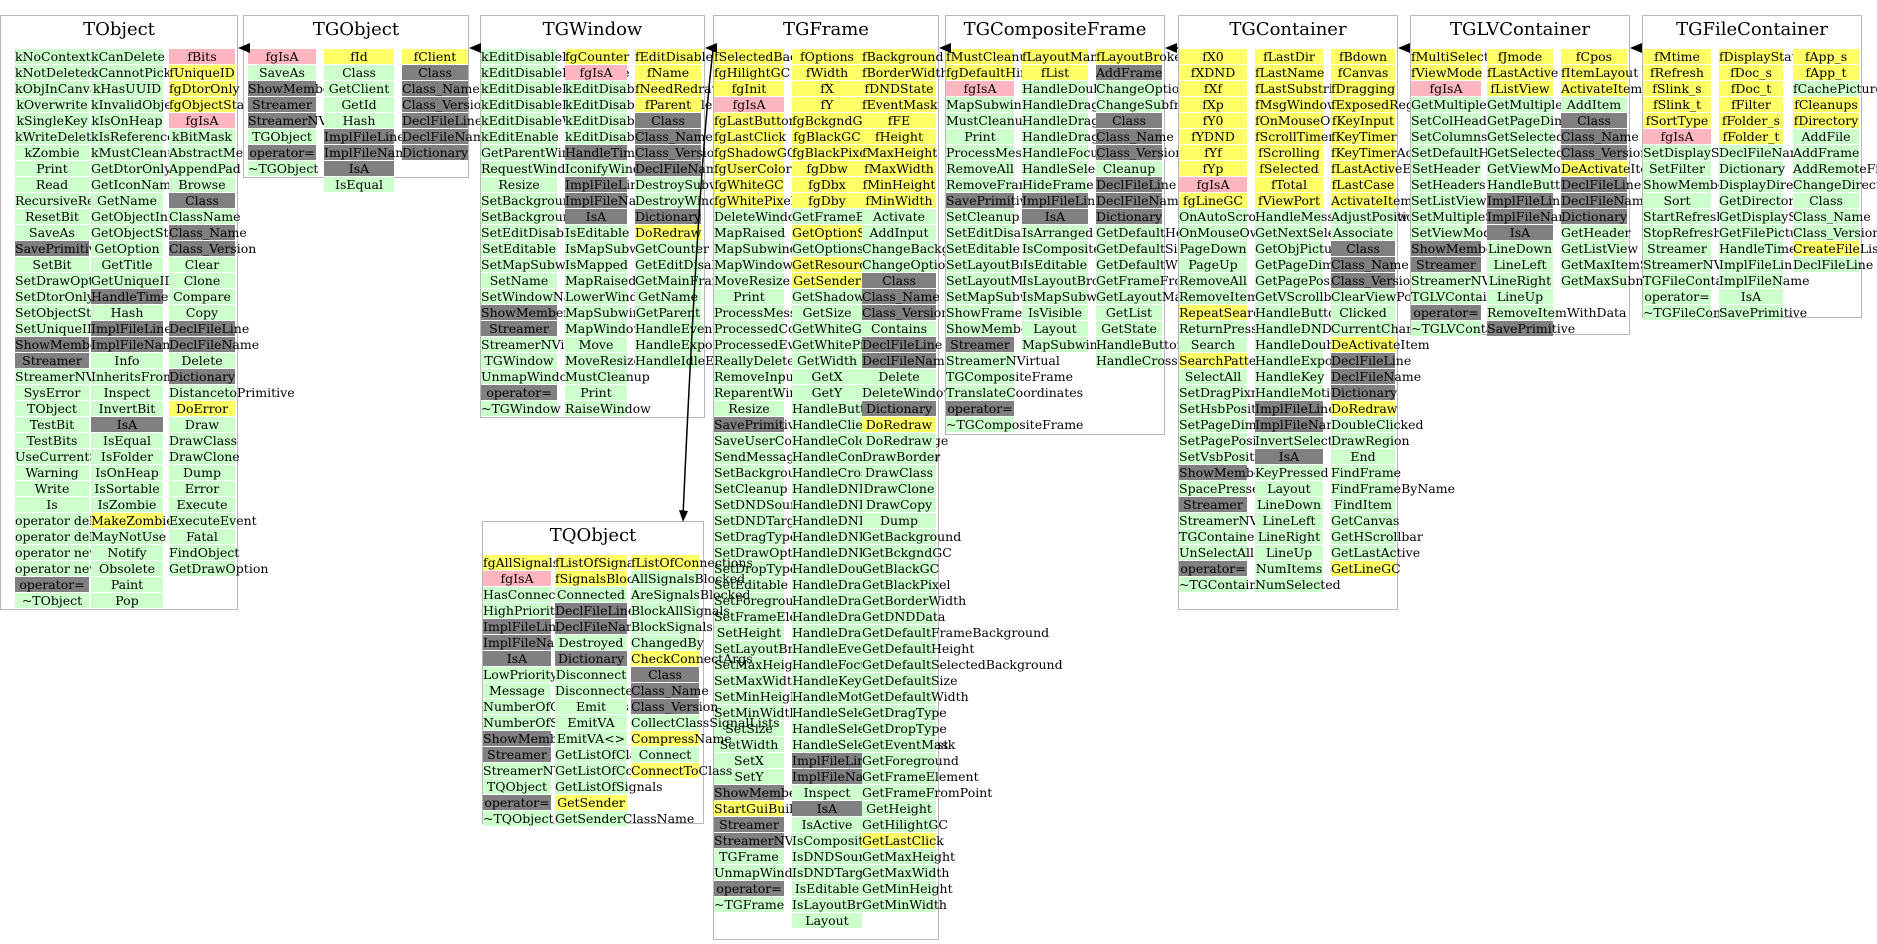 The height and width of the screenshot is (944, 1877). What do you see at coordinates (202, 376) in the screenshot?
I see `member-dictionary: Dictionary` at bounding box center [202, 376].